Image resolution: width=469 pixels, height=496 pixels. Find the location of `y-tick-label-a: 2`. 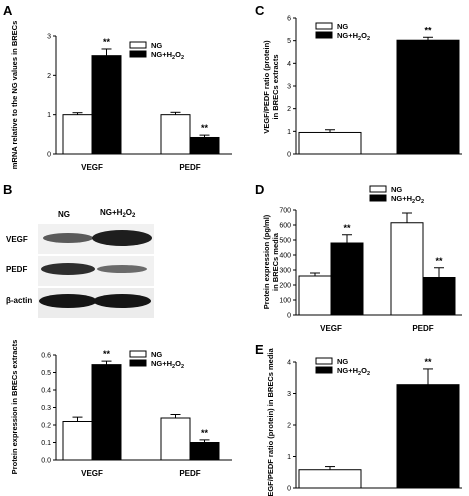

y-tick-label-a: 2 is located at coordinates (49, 76).